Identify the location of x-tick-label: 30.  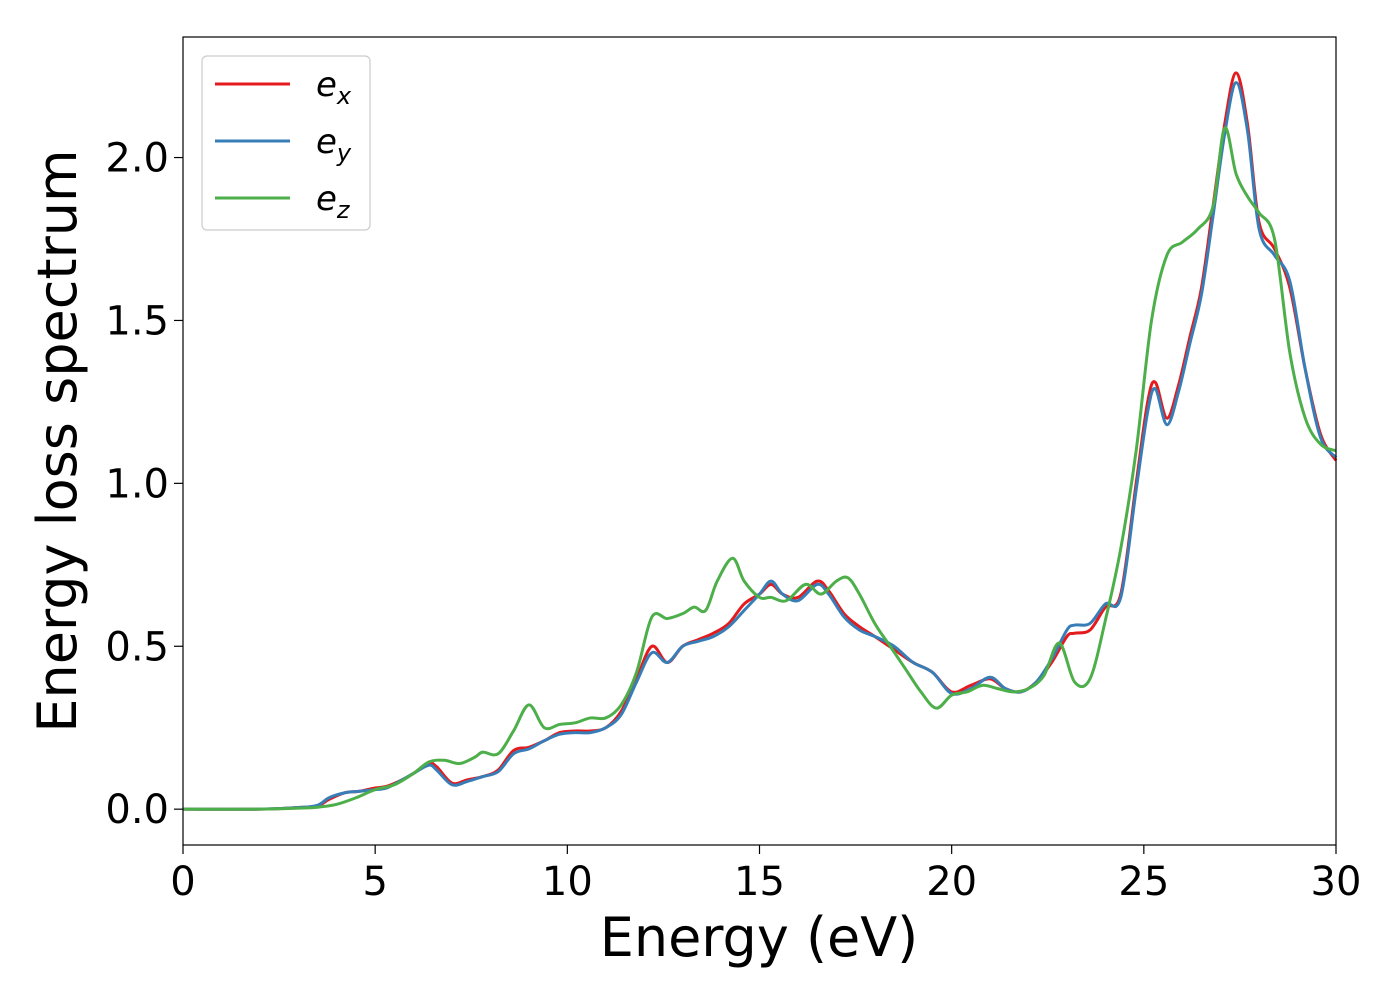
(1336, 882).